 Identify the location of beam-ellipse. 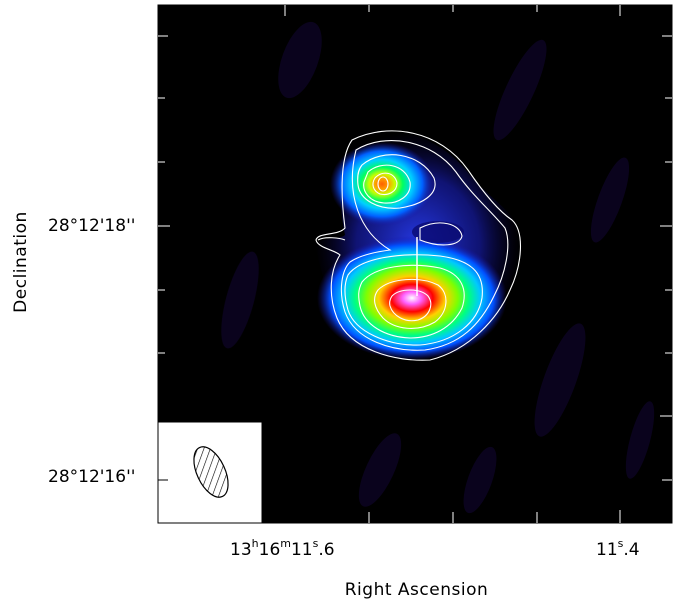
(211, 472).